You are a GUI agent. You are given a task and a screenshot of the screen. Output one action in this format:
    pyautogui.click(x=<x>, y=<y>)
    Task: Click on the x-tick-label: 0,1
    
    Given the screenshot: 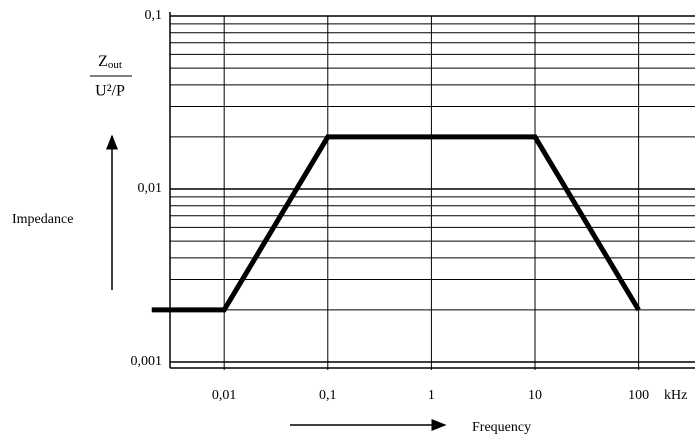 What is the action you would take?
    pyautogui.click(x=328, y=395)
    